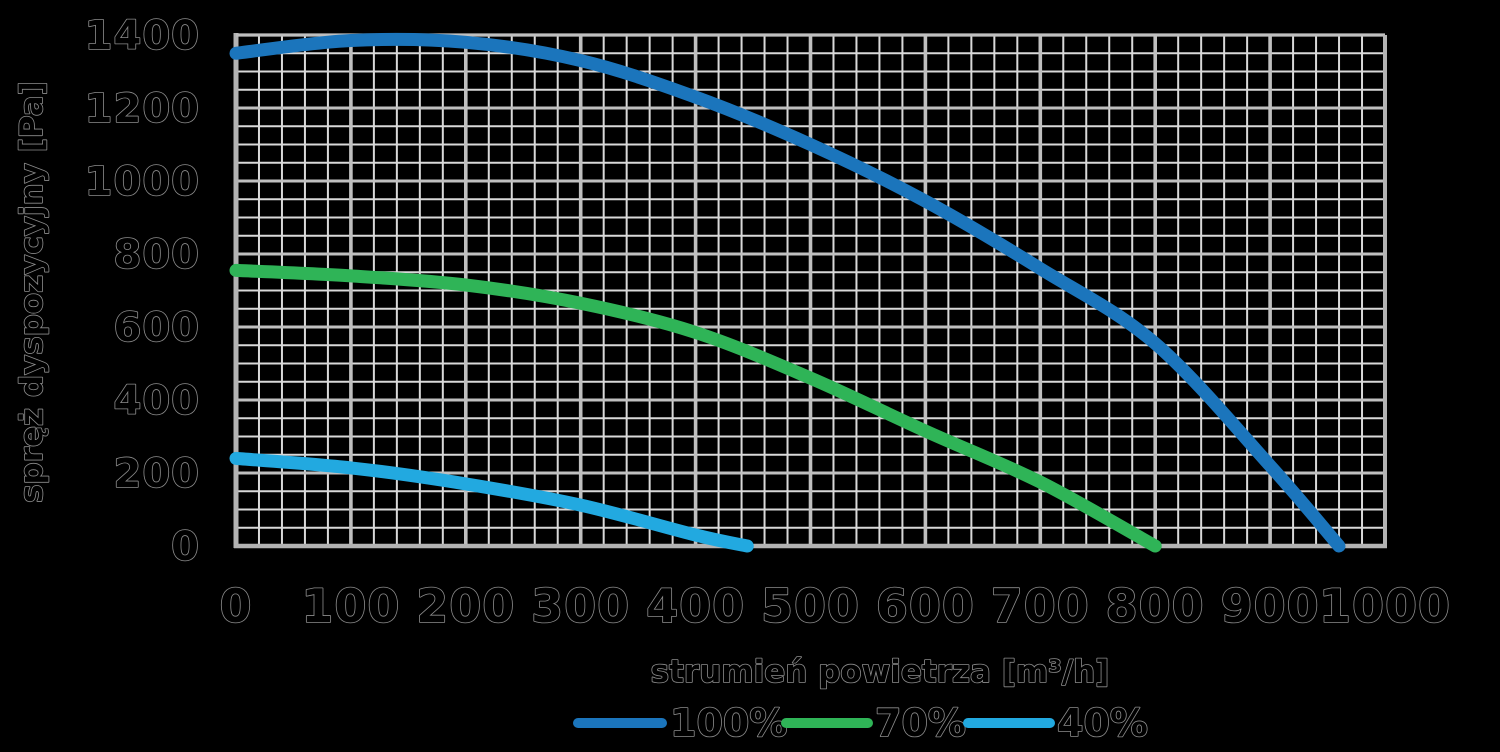  I want to click on y-axis-tick-labels: 0 200 400 600 800 1000 1200 1400, so click(142, 291).